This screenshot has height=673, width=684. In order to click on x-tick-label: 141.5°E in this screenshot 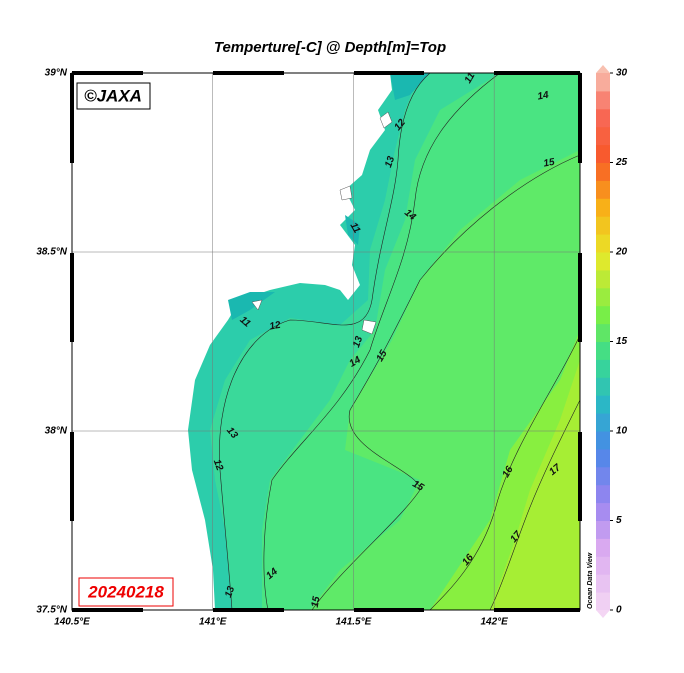, I will do `click(354, 622)`.